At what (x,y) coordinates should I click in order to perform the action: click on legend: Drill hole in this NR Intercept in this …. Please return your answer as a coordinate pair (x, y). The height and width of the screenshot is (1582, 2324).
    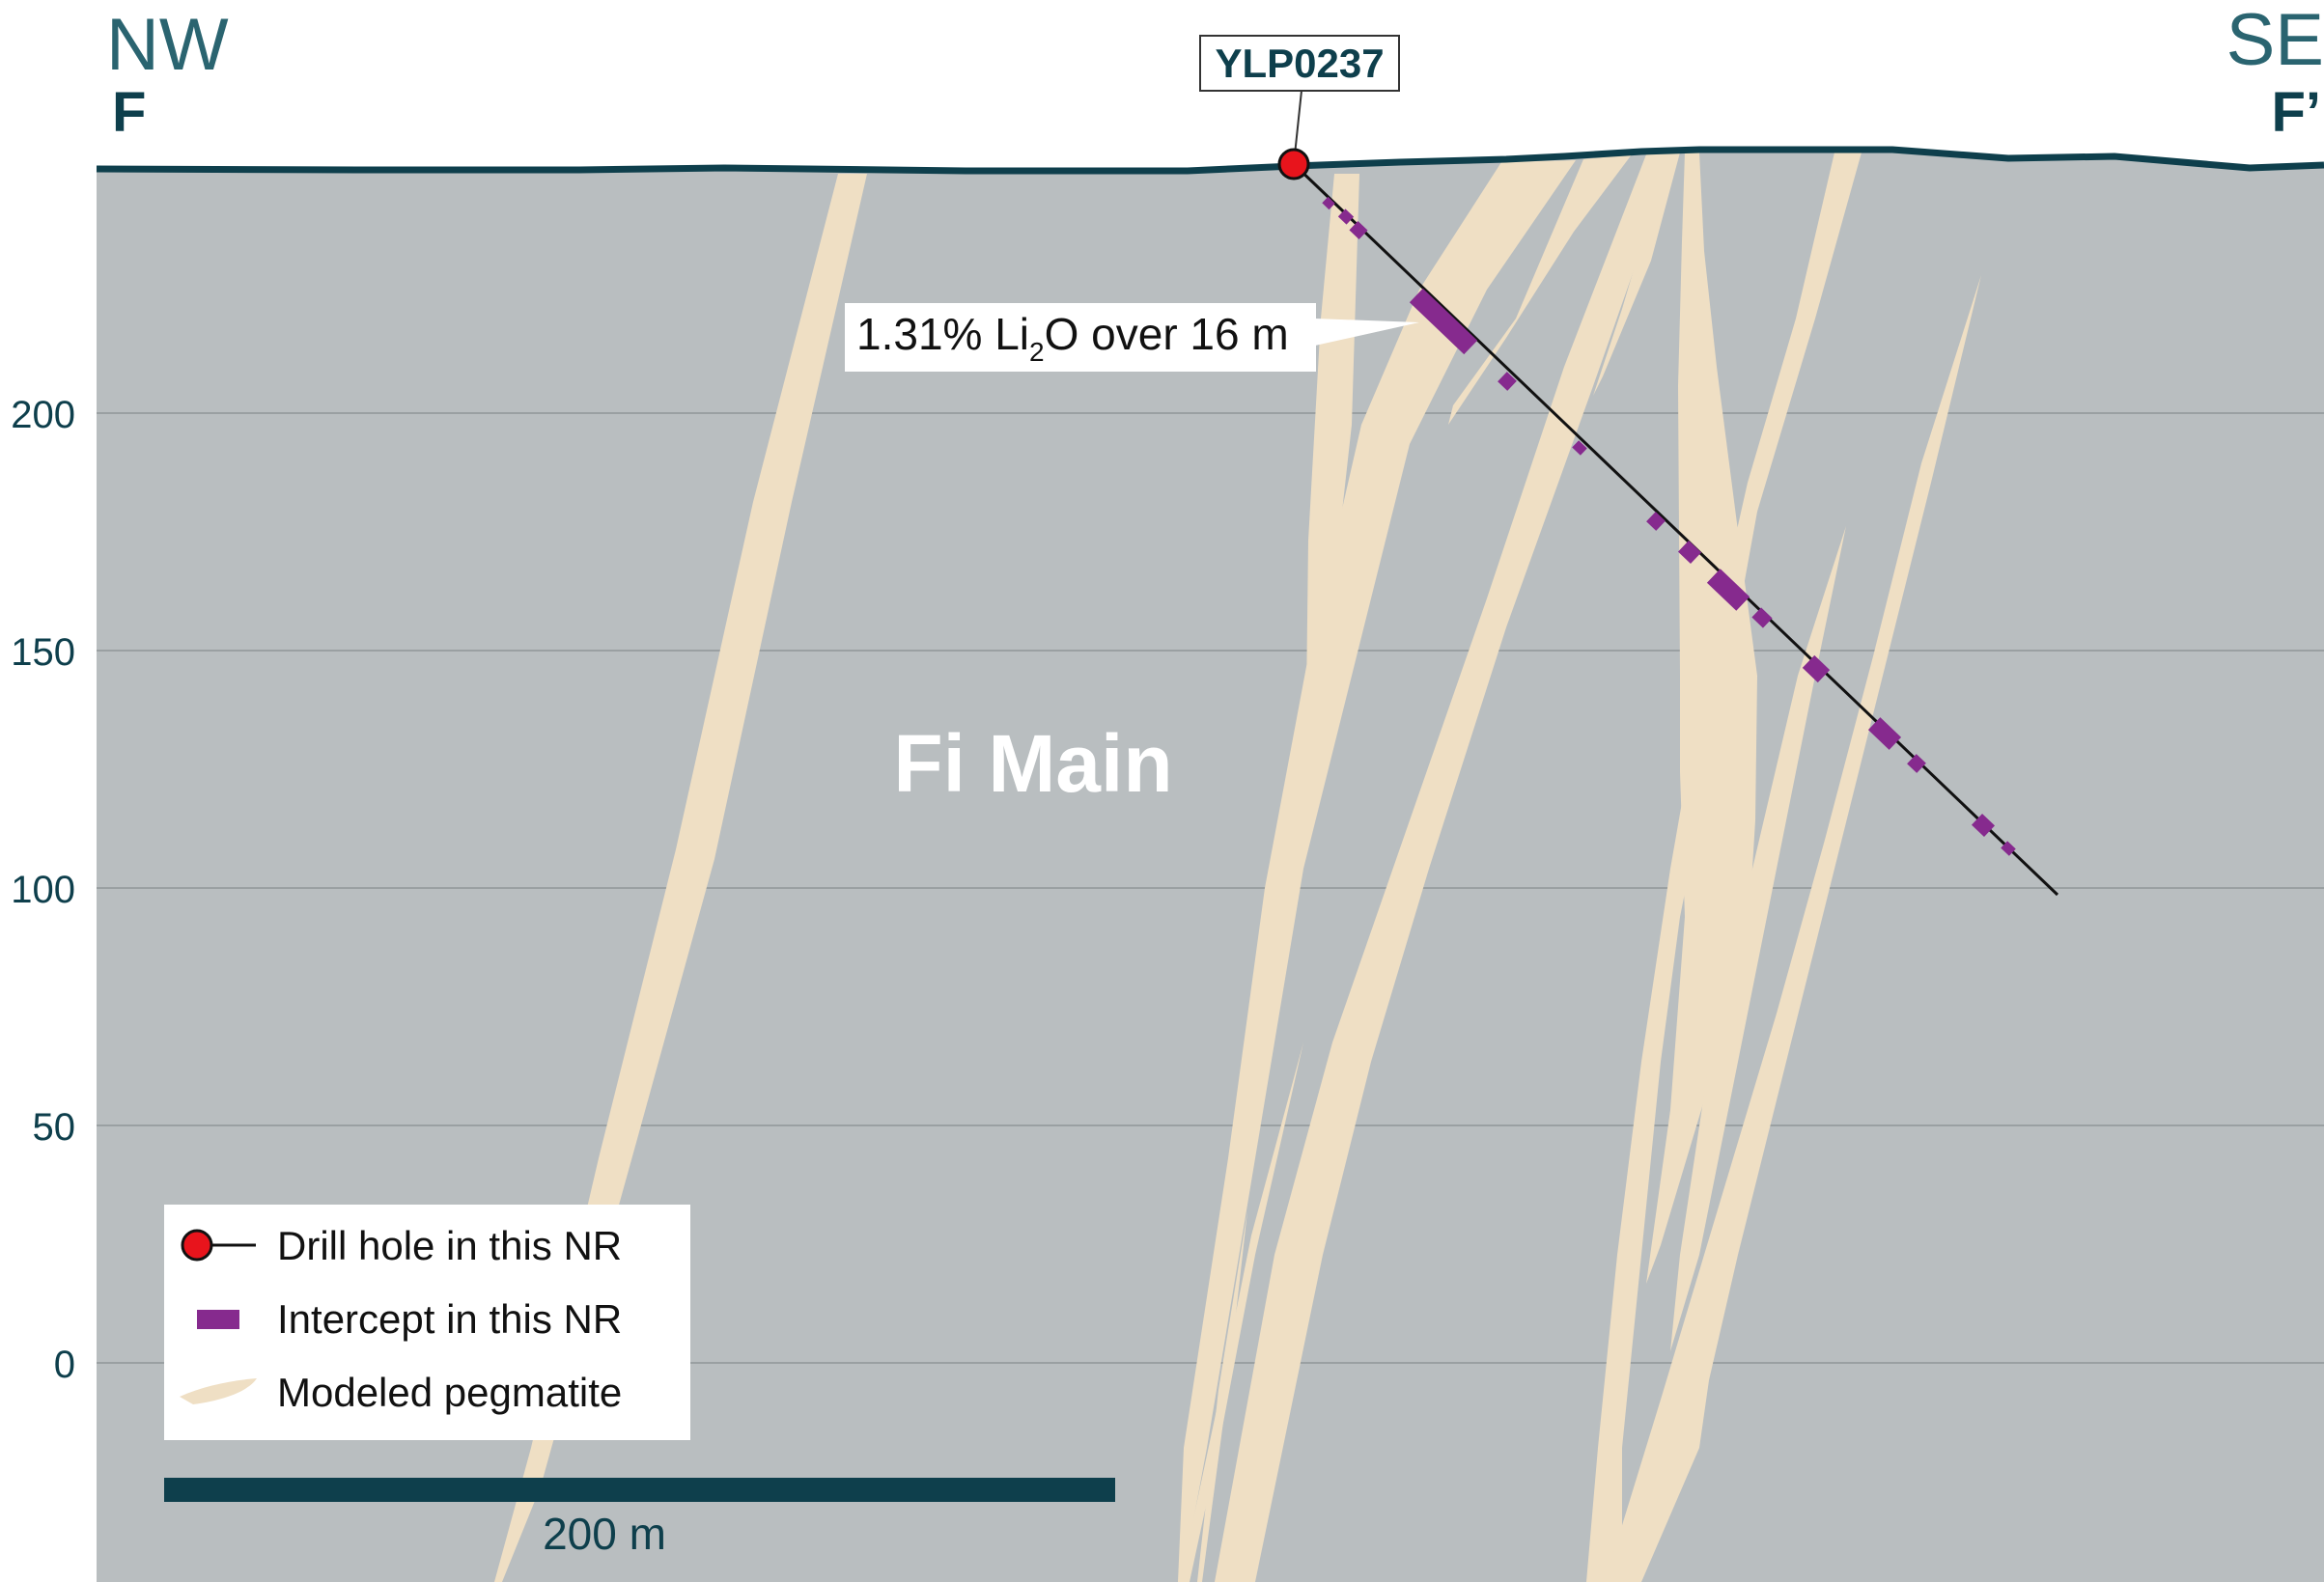
    Looking at the image, I should click on (427, 1322).